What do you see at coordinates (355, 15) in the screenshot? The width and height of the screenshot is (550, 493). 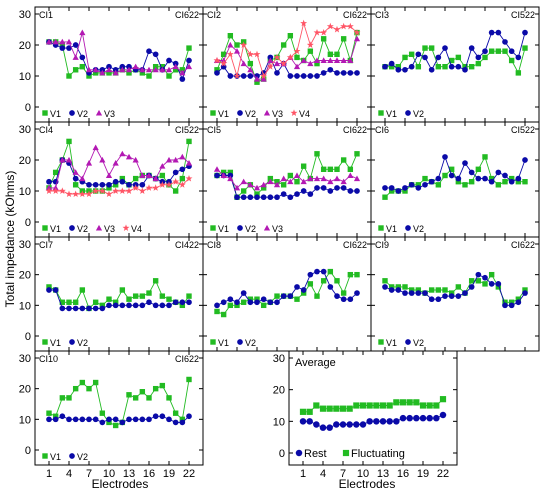 I see `device-label: CI622` at bounding box center [355, 15].